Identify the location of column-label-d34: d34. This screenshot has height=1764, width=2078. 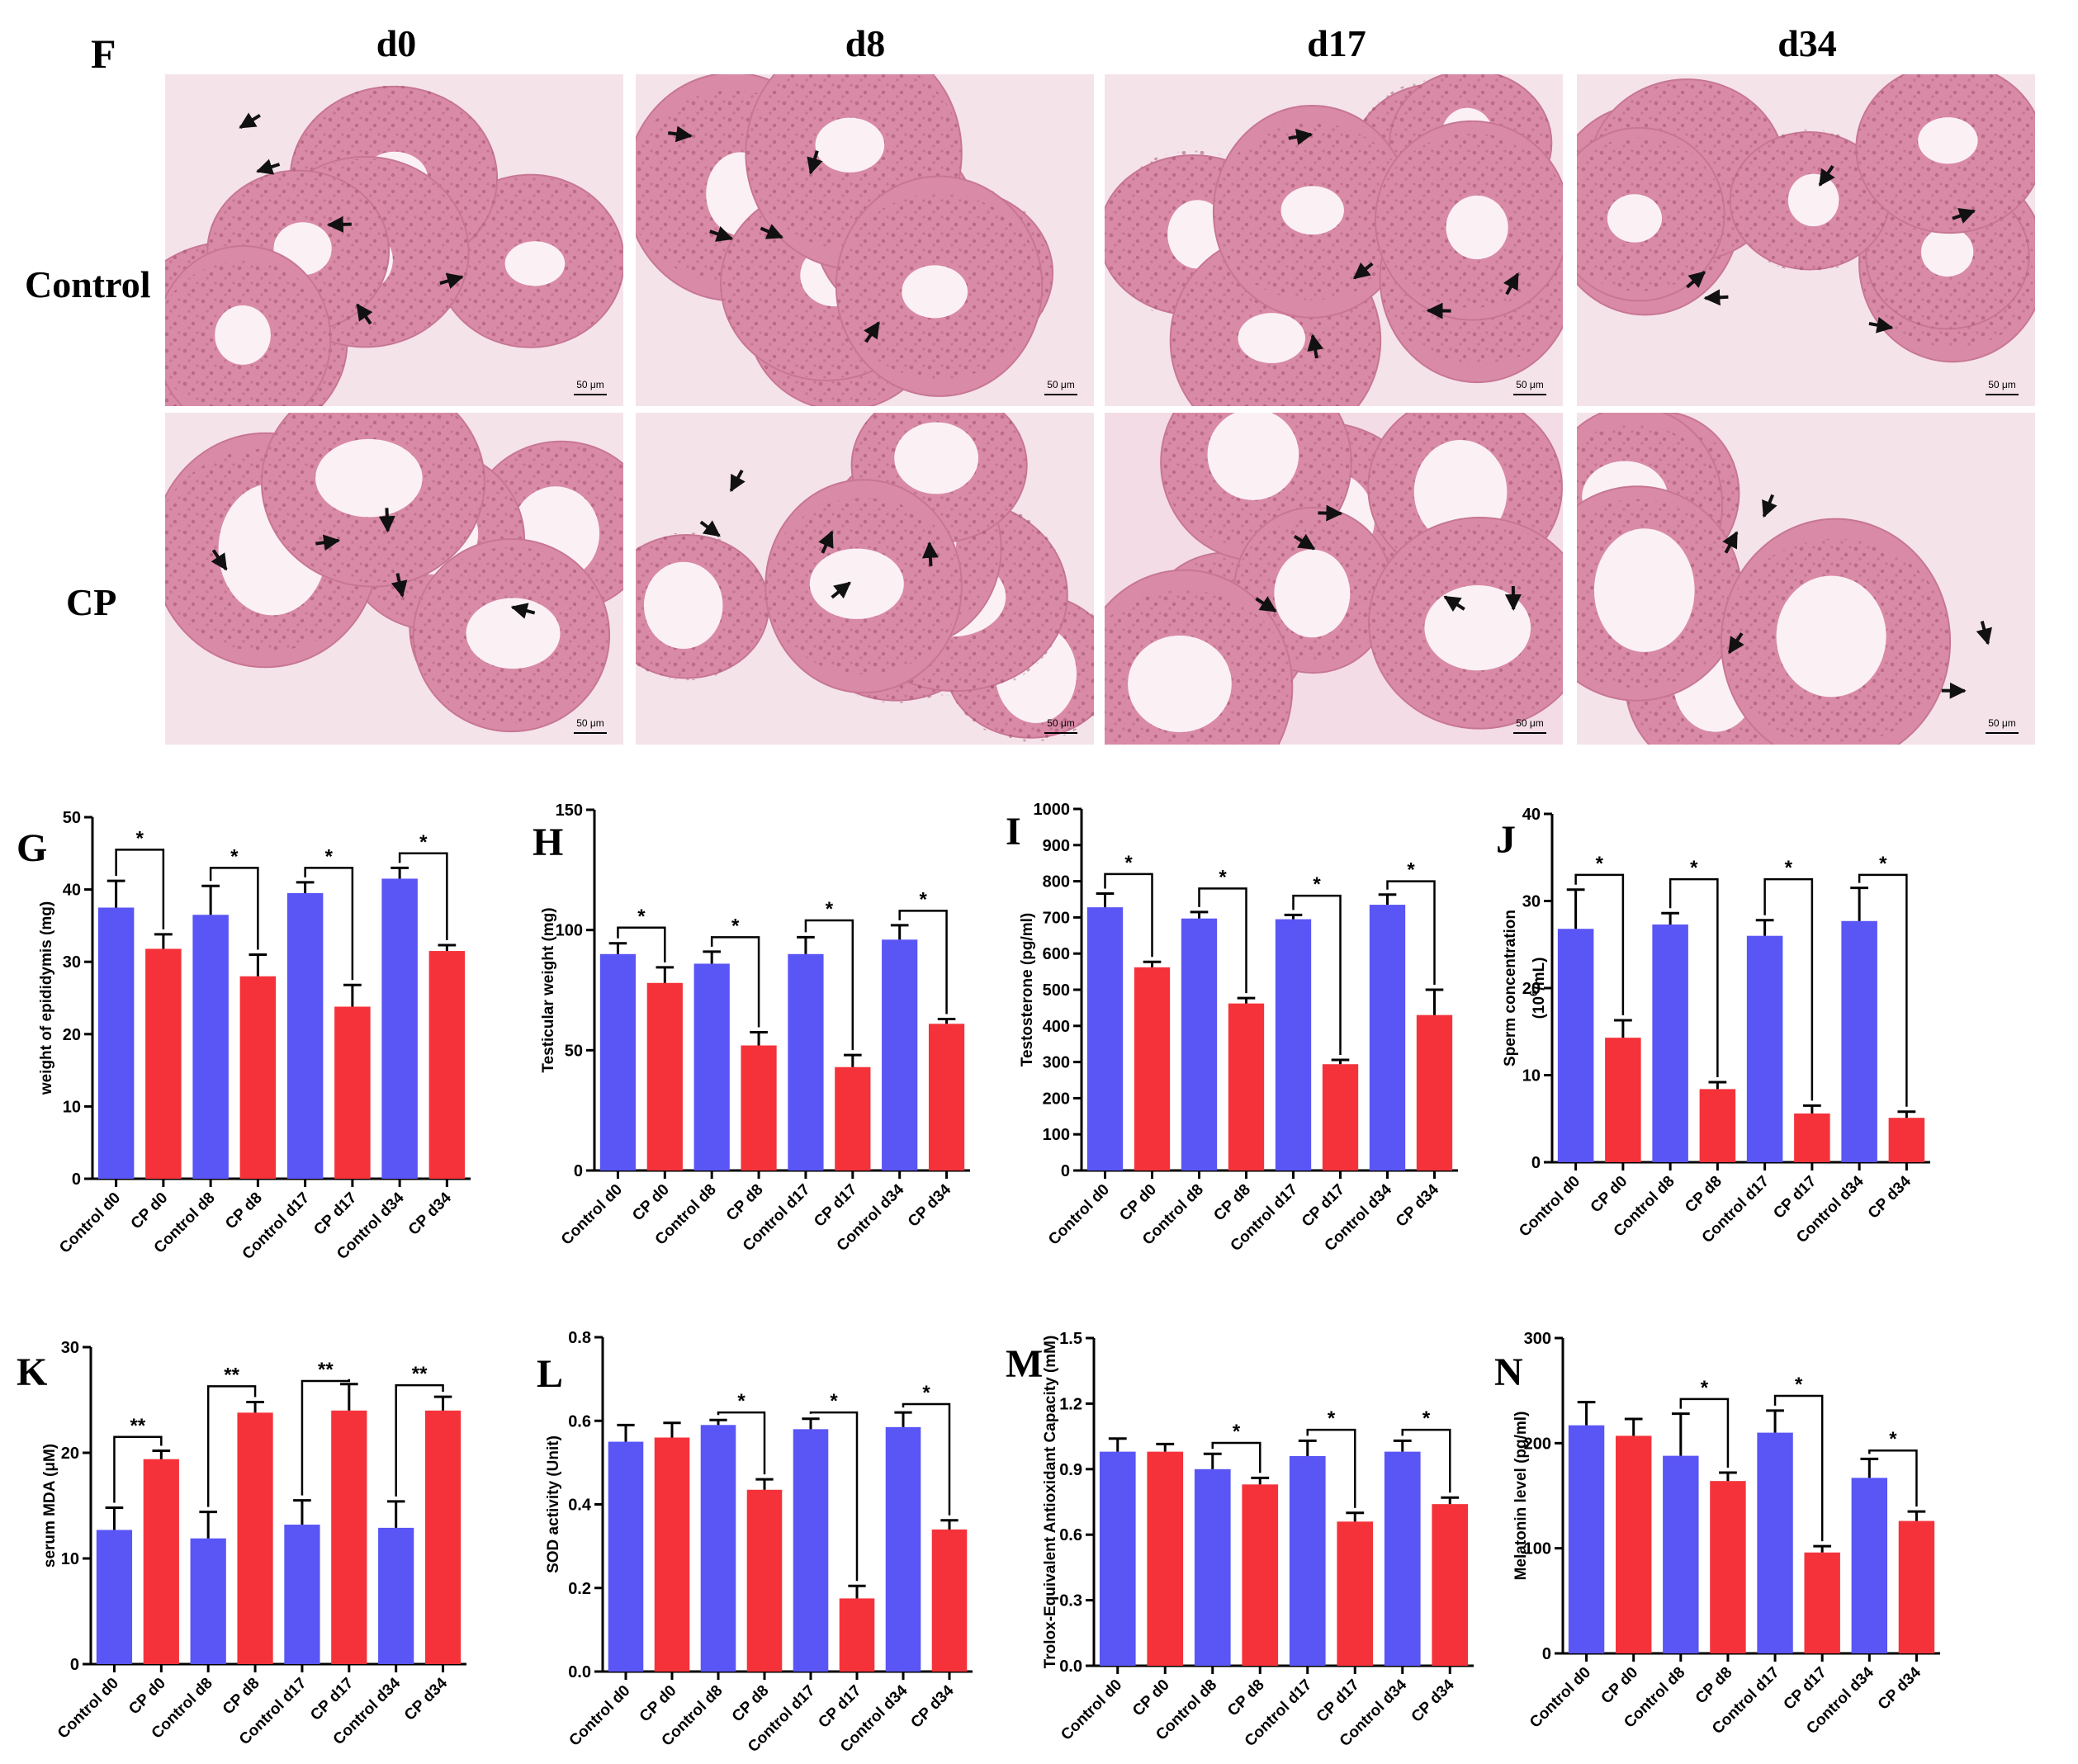
(1807, 43).